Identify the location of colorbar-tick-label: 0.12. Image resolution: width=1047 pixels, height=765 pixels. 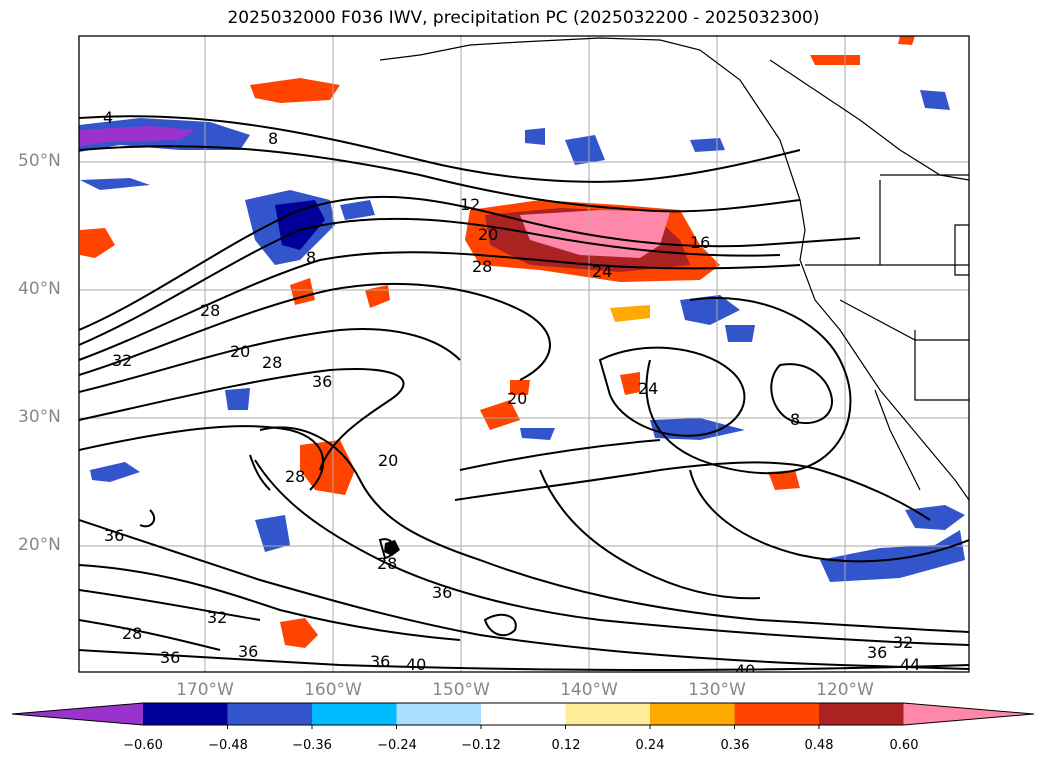
(566, 745).